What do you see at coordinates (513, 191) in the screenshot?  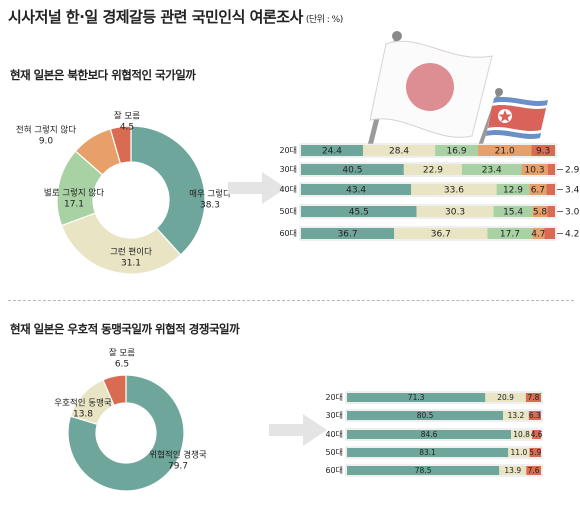 I see `q1-bars-bar-value: 12.9` at bounding box center [513, 191].